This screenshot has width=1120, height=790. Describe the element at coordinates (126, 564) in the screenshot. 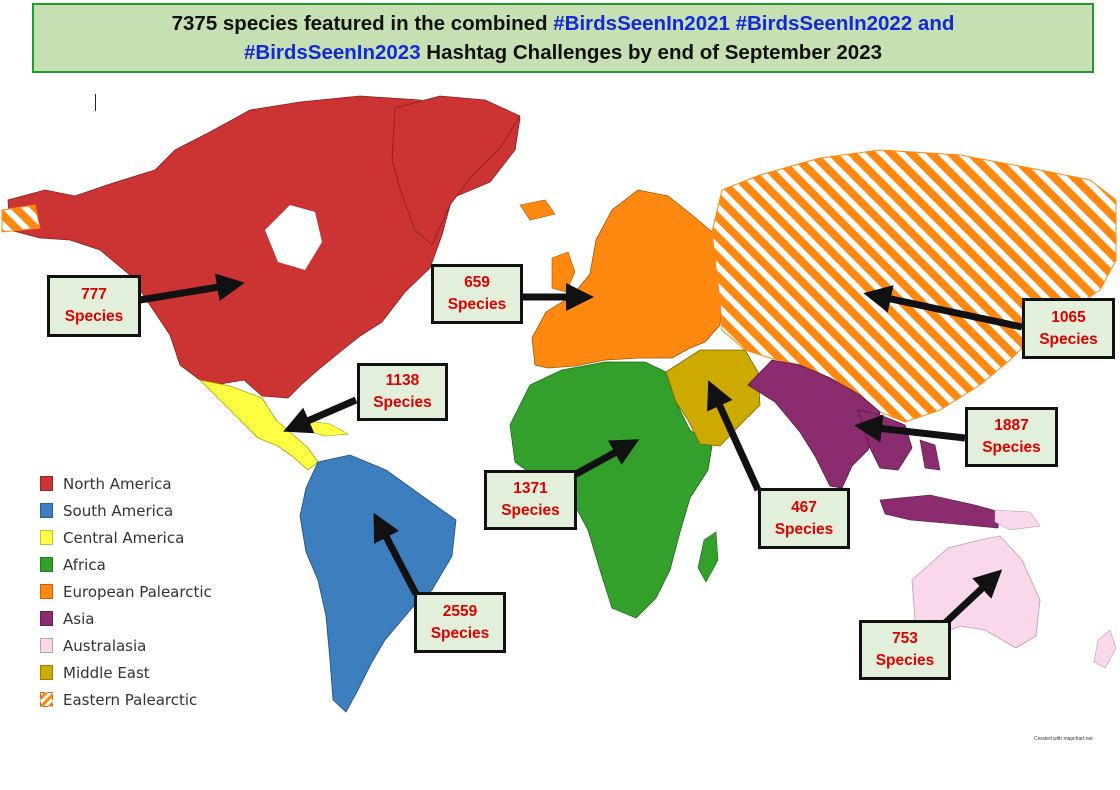

I see `legend-item-africa: Africa` at that location.